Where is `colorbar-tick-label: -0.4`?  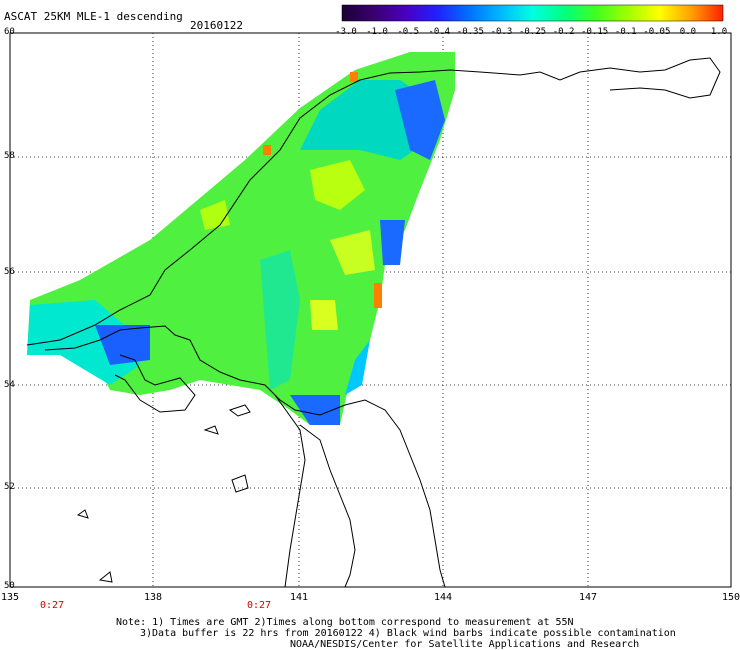 colorbar-tick-label: -0.4 is located at coordinates (439, 32).